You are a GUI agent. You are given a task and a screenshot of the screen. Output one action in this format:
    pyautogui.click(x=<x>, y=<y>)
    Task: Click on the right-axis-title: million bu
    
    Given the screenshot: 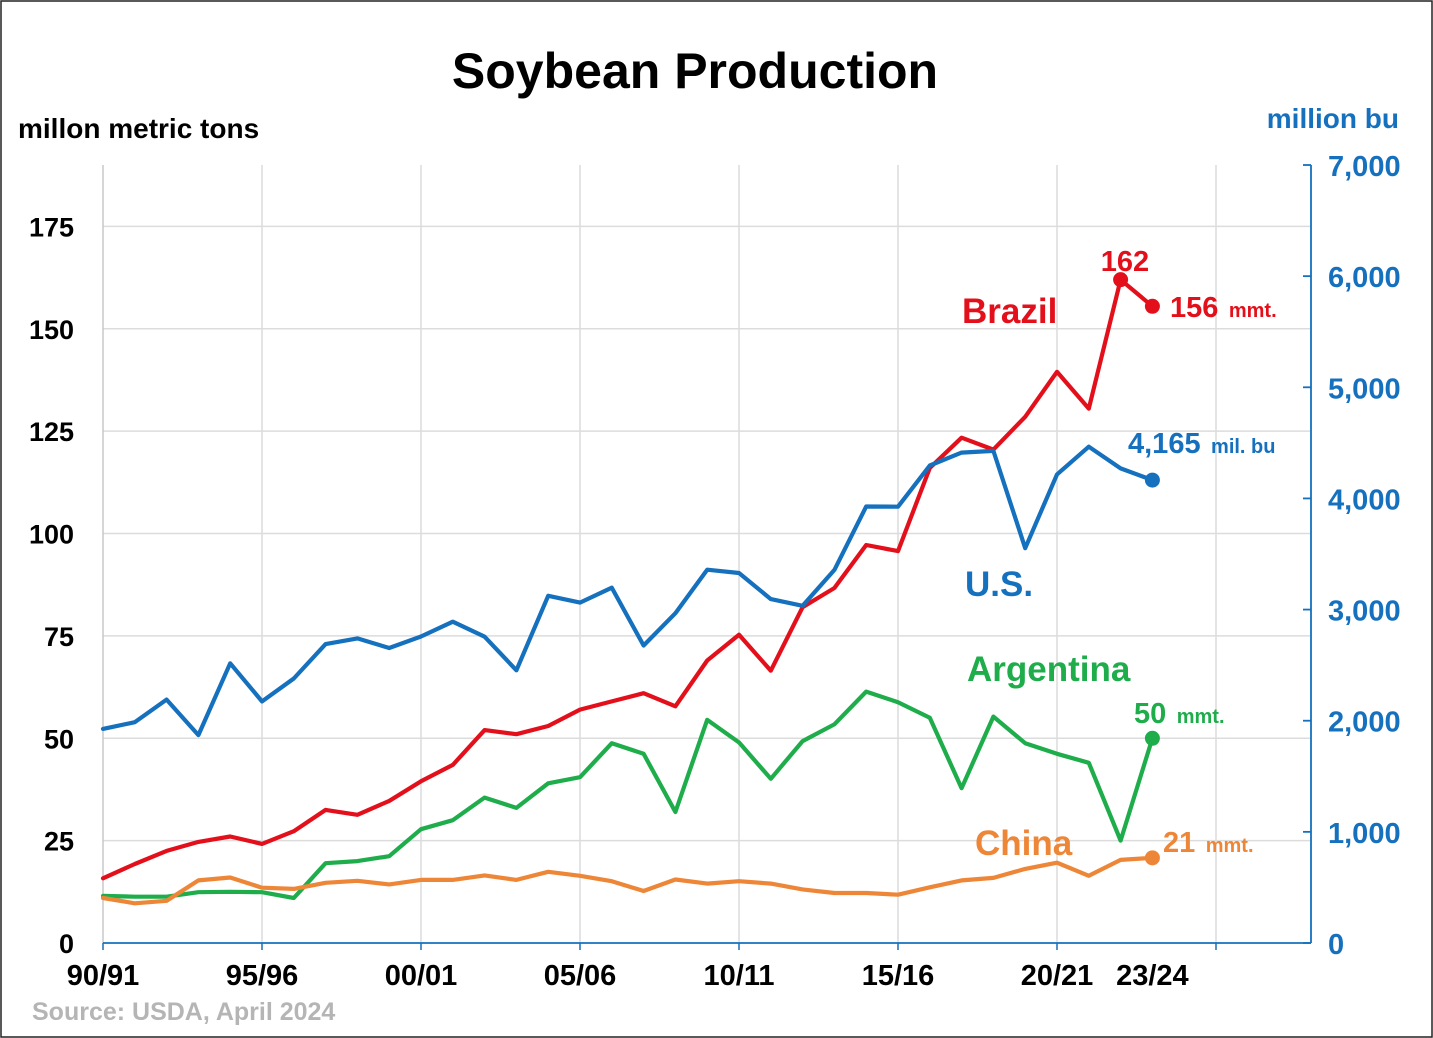 What is the action you would take?
    pyautogui.click(x=1333, y=118)
    